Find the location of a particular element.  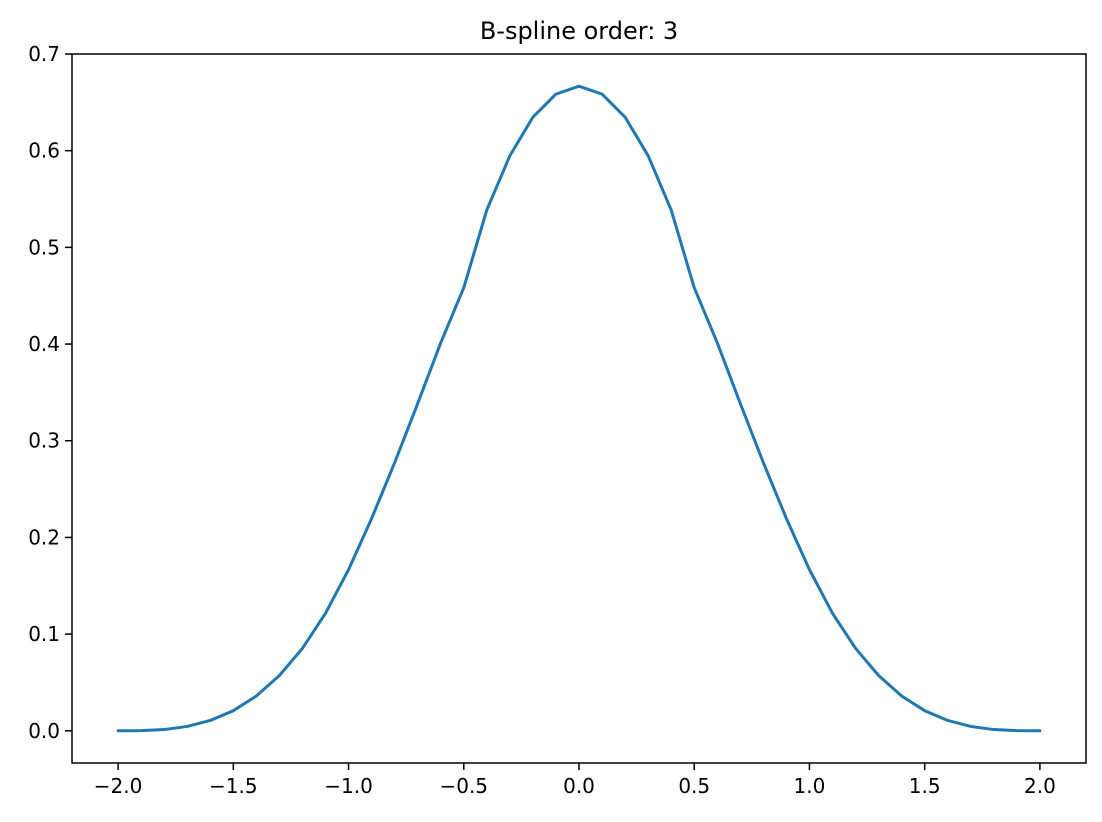

x-tick-label: 2.0 is located at coordinates (1040, 786).